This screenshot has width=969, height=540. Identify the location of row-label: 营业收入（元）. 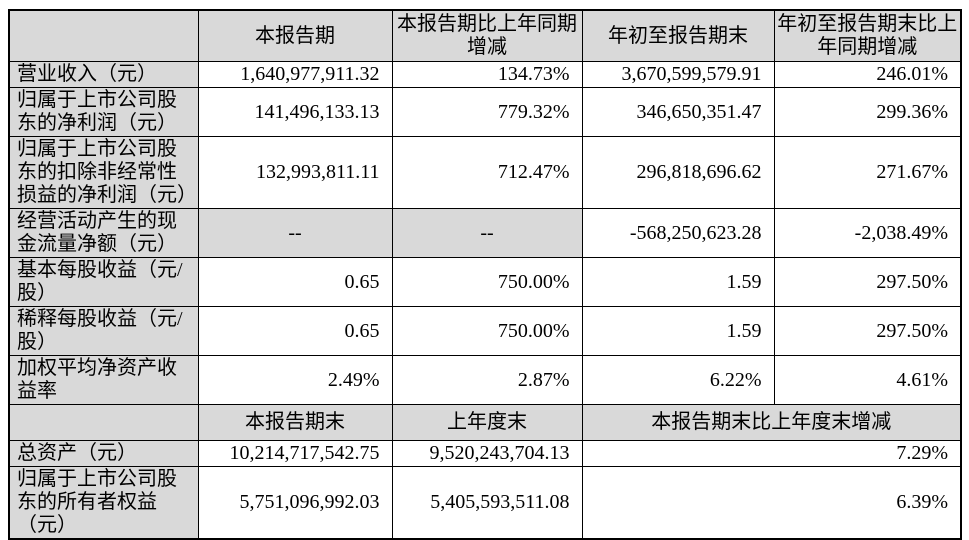
(103, 74).